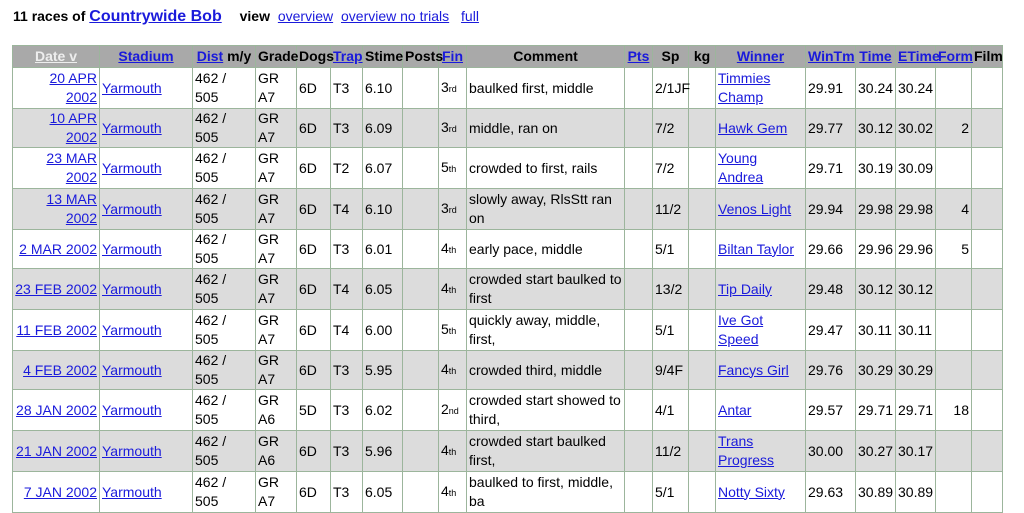 The image size is (1024, 513). I want to click on sort-pts: Pts, so click(638, 56).